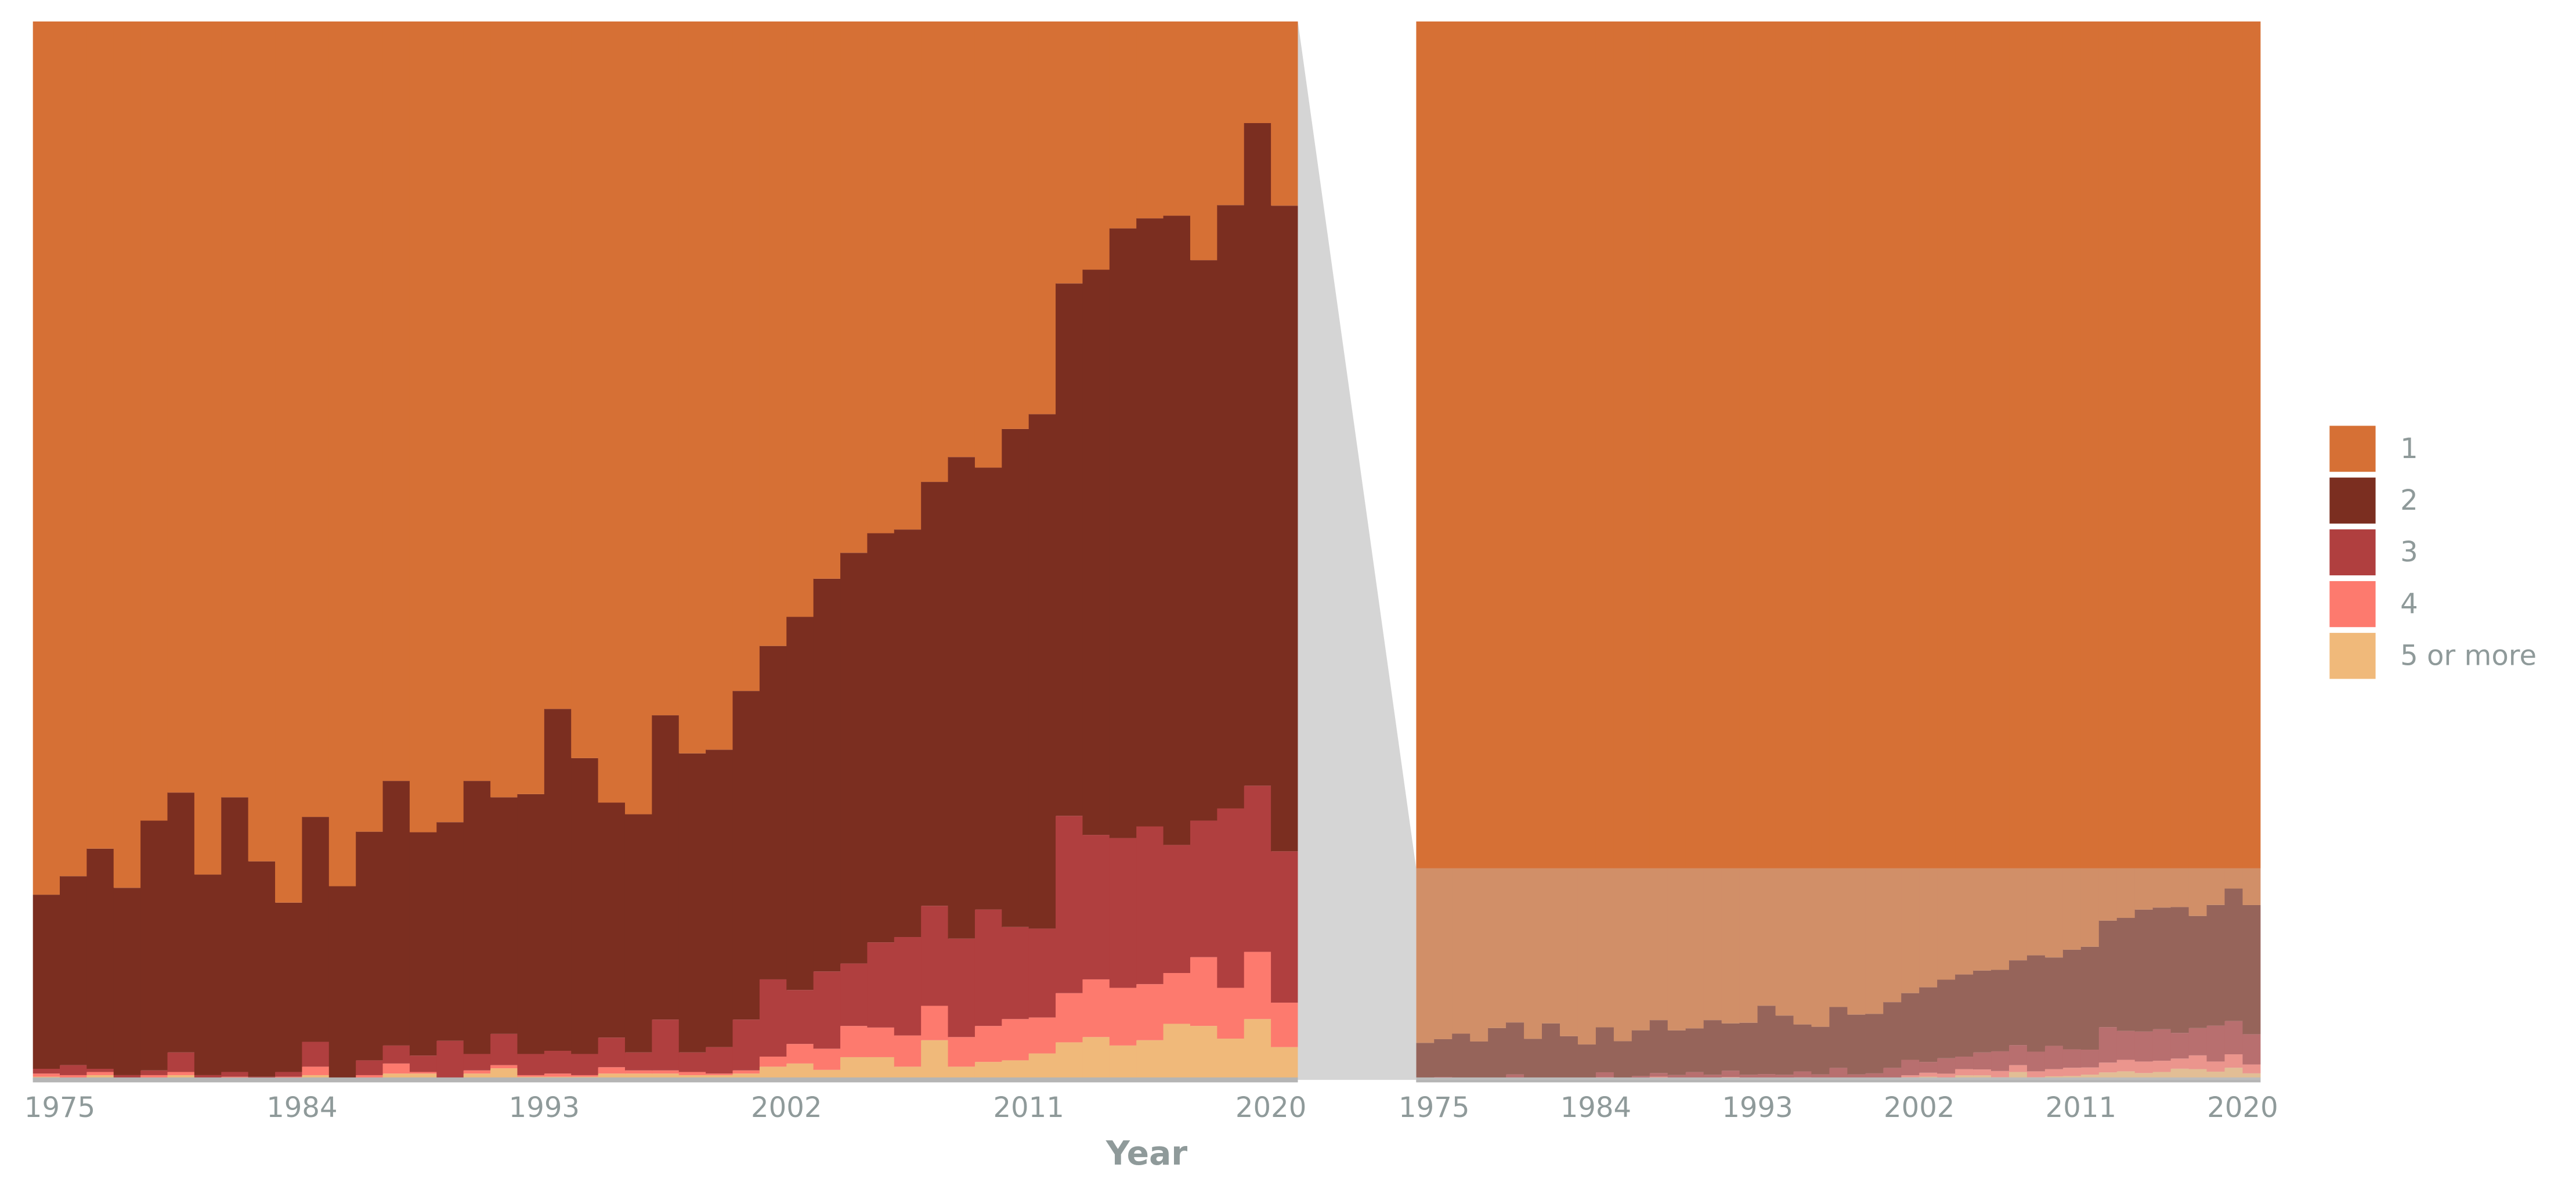  I want to click on x-tick-label: 1975, so click(1434, 1107).